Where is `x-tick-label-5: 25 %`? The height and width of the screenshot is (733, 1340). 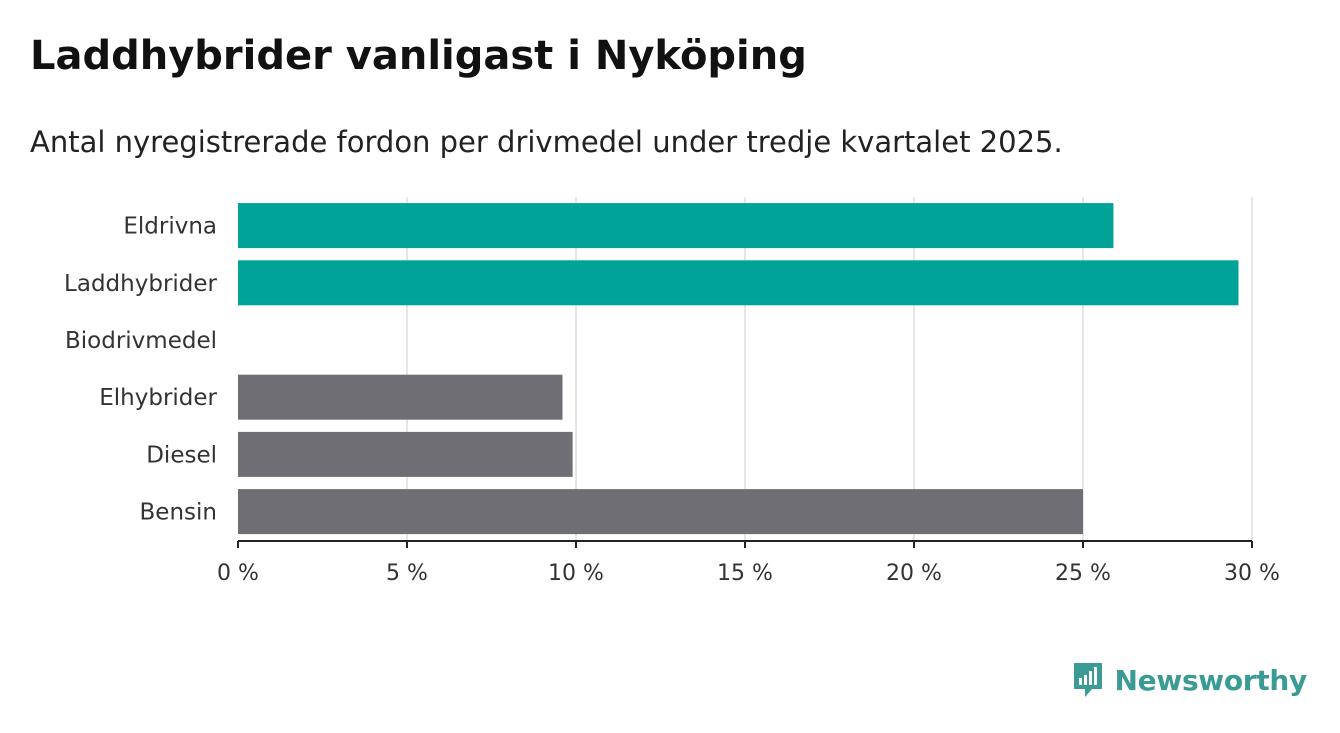
x-tick-label-5: 25 % is located at coordinates (1083, 573).